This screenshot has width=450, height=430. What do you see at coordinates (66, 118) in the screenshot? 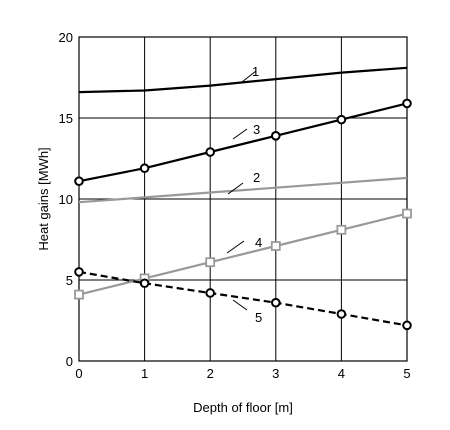
I see `y-tick-label: 15` at bounding box center [66, 118].